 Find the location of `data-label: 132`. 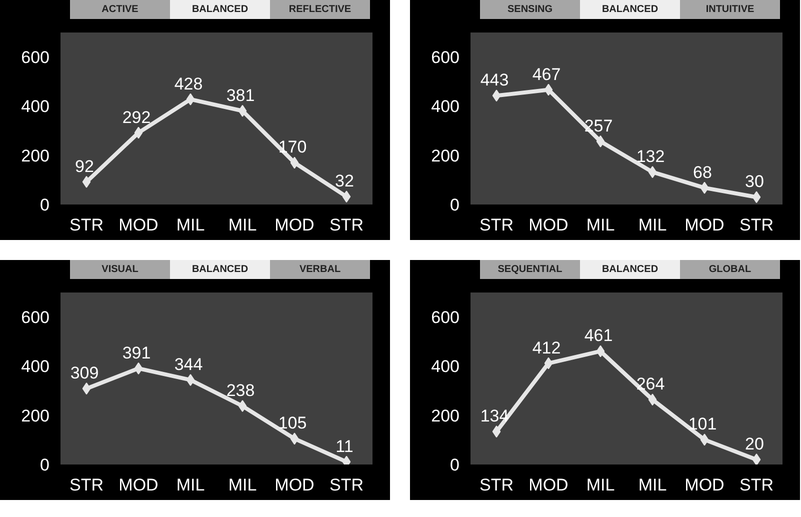

data-label: 132 is located at coordinates (650, 156).